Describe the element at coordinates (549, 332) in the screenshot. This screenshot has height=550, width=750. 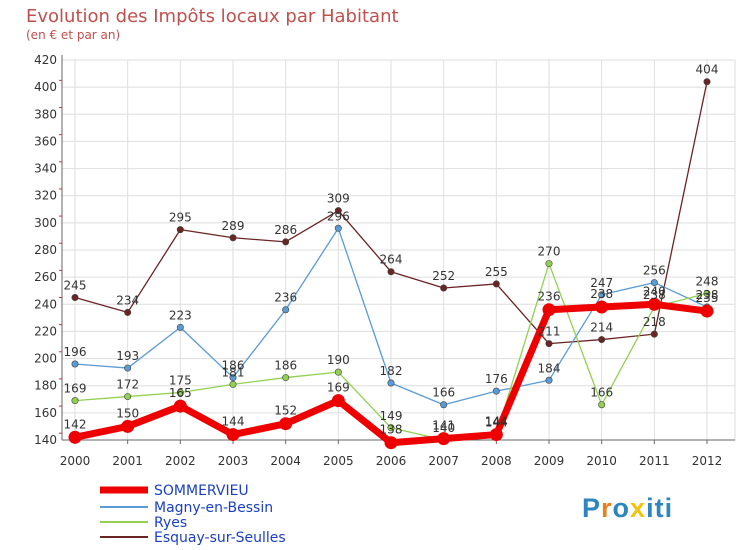
I see `data-label: 211` at that location.